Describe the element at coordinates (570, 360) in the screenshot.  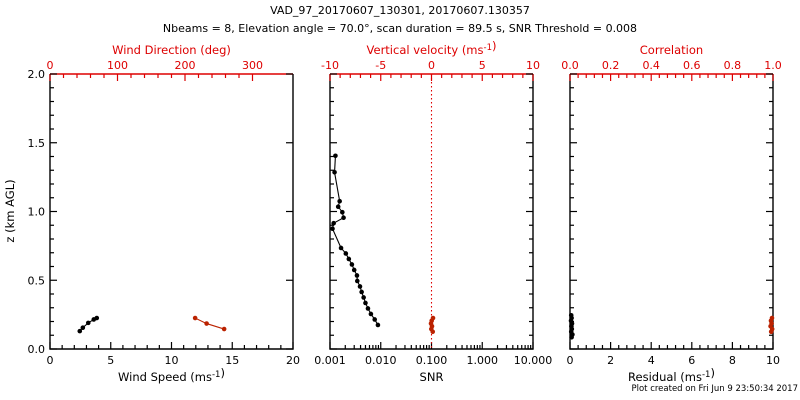
I see `panel-3-xticklabel: 0` at that location.